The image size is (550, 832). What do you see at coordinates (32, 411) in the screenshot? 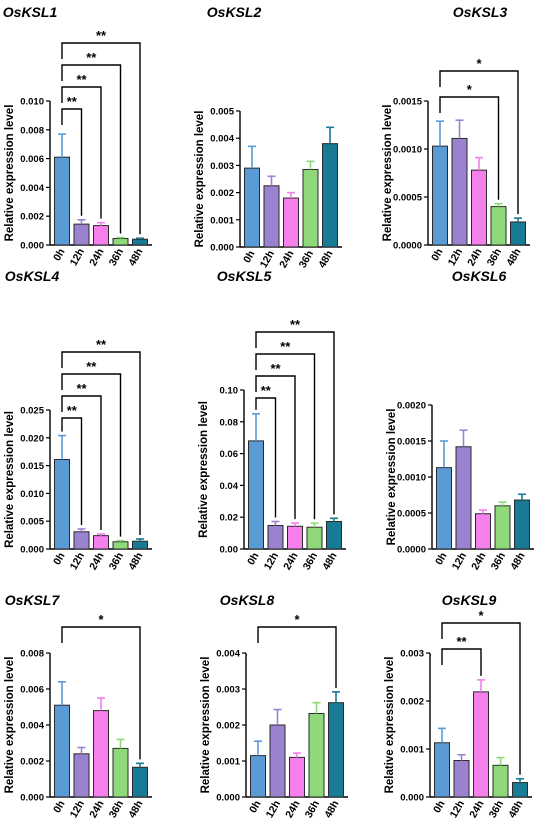
I see `y-tick-label: 0.025` at bounding box center [32, 411].